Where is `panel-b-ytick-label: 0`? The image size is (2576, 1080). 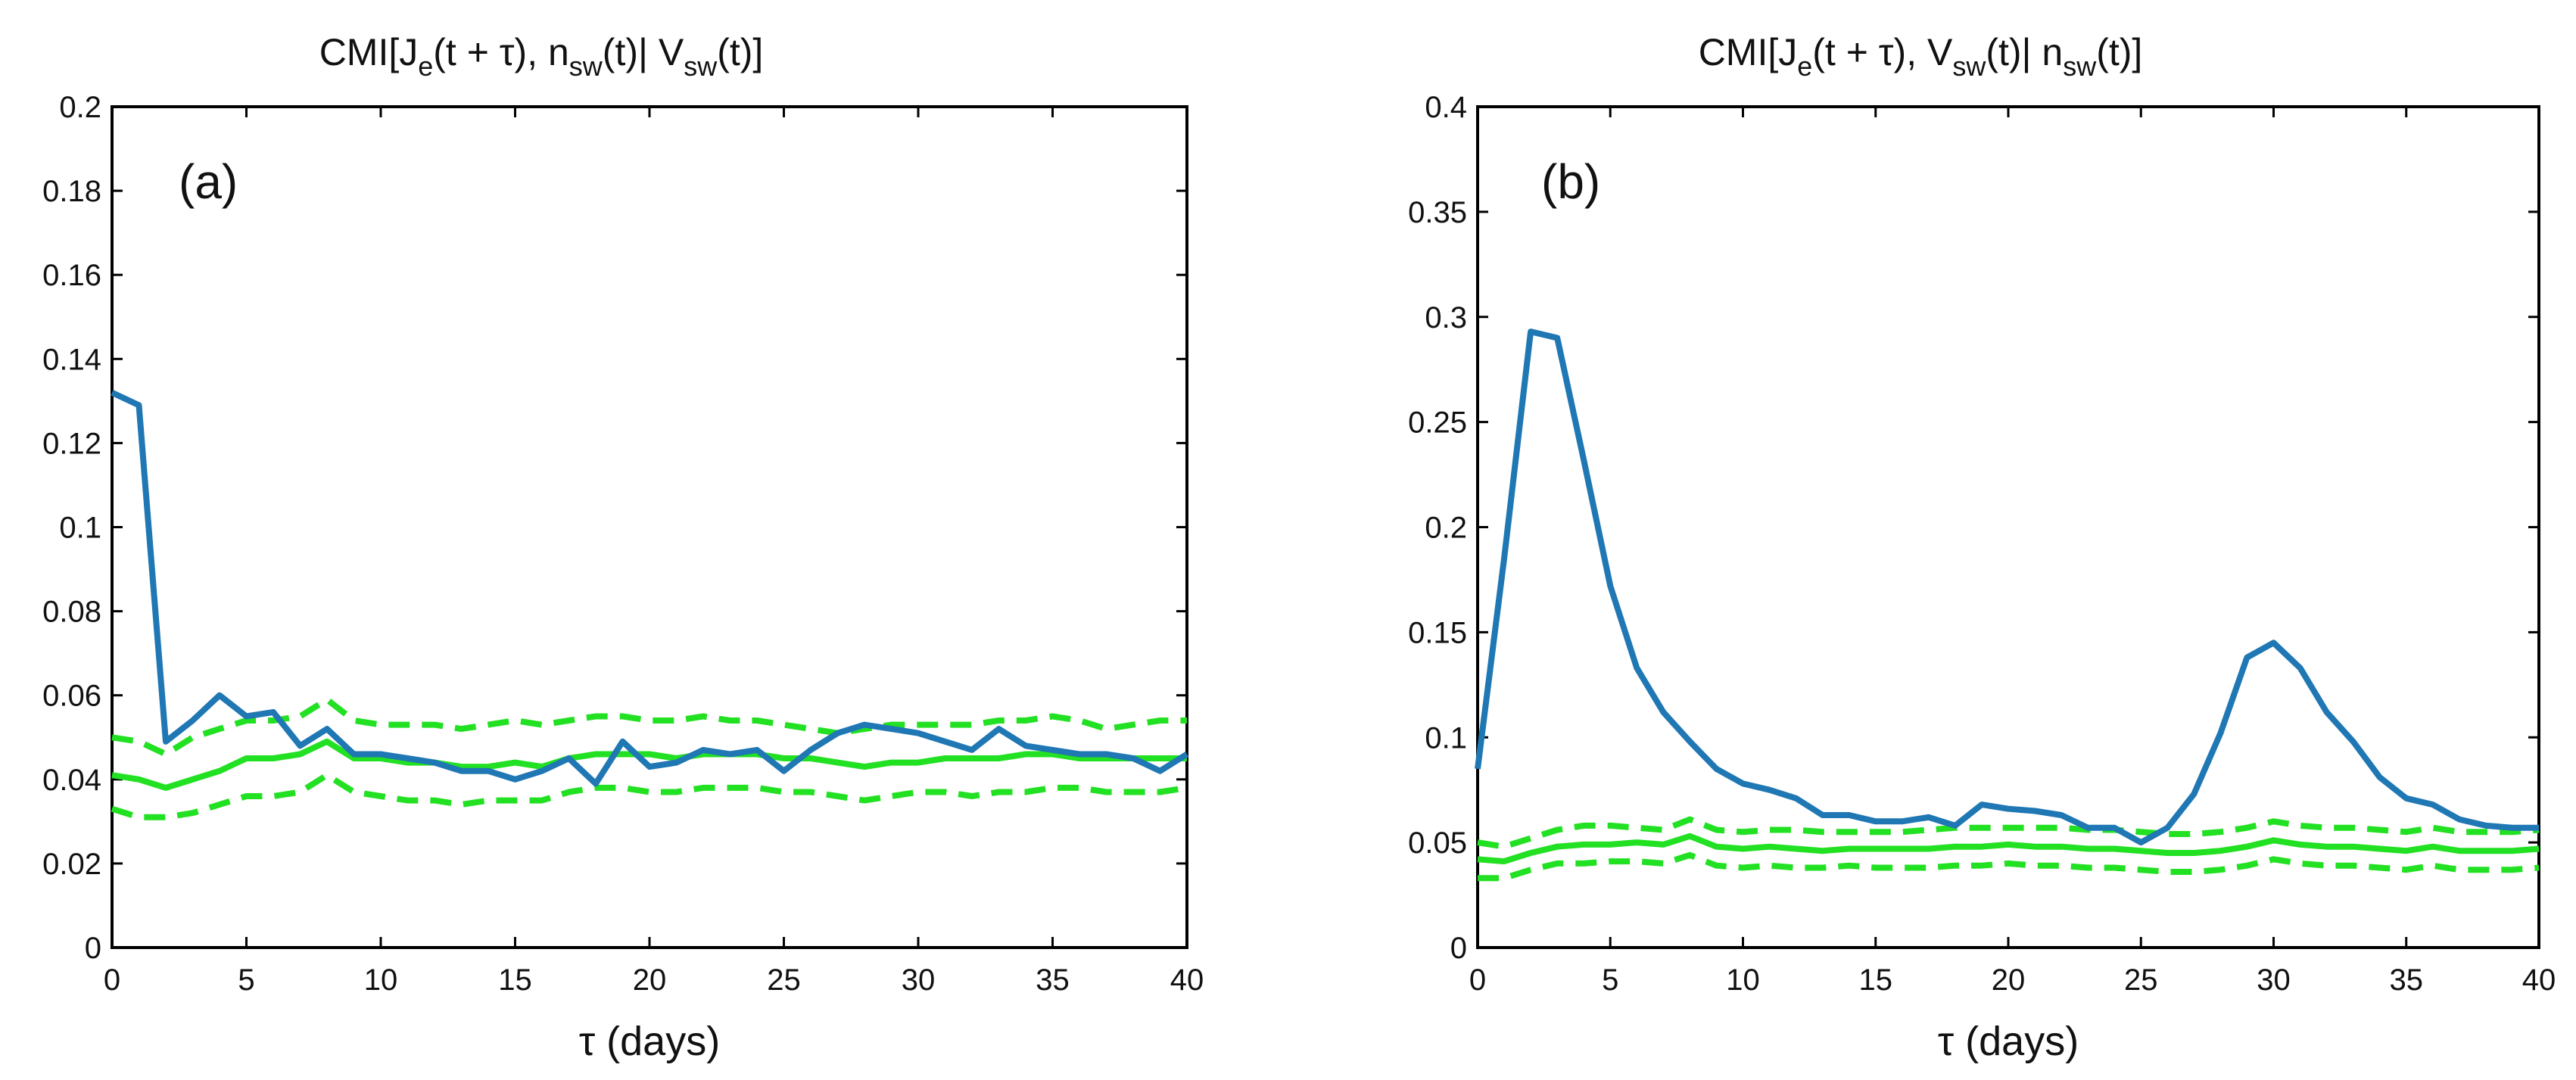 panel-b-ytick-label: 0 is located at coordinates (1458, 948).